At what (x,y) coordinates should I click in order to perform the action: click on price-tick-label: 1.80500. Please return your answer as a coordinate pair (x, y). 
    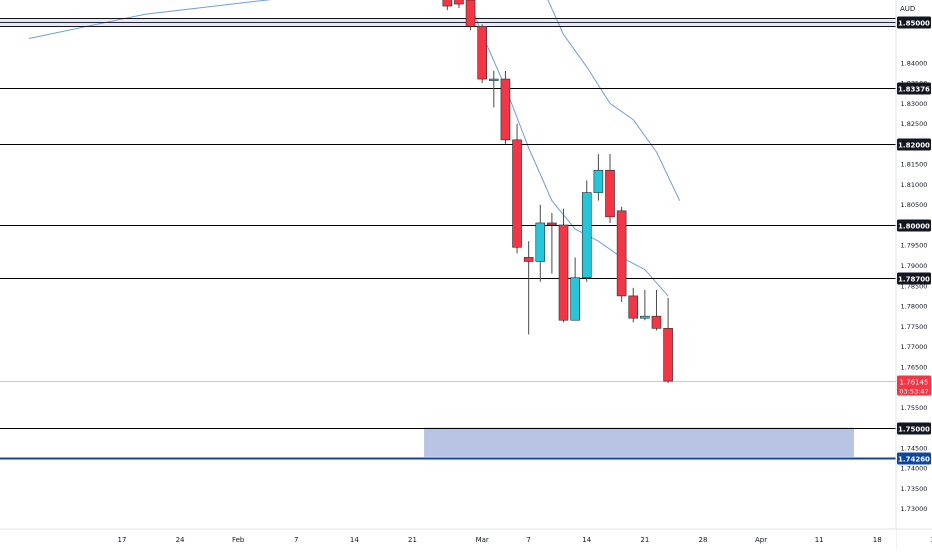
    Looking at the image, I should click on (914, 205).